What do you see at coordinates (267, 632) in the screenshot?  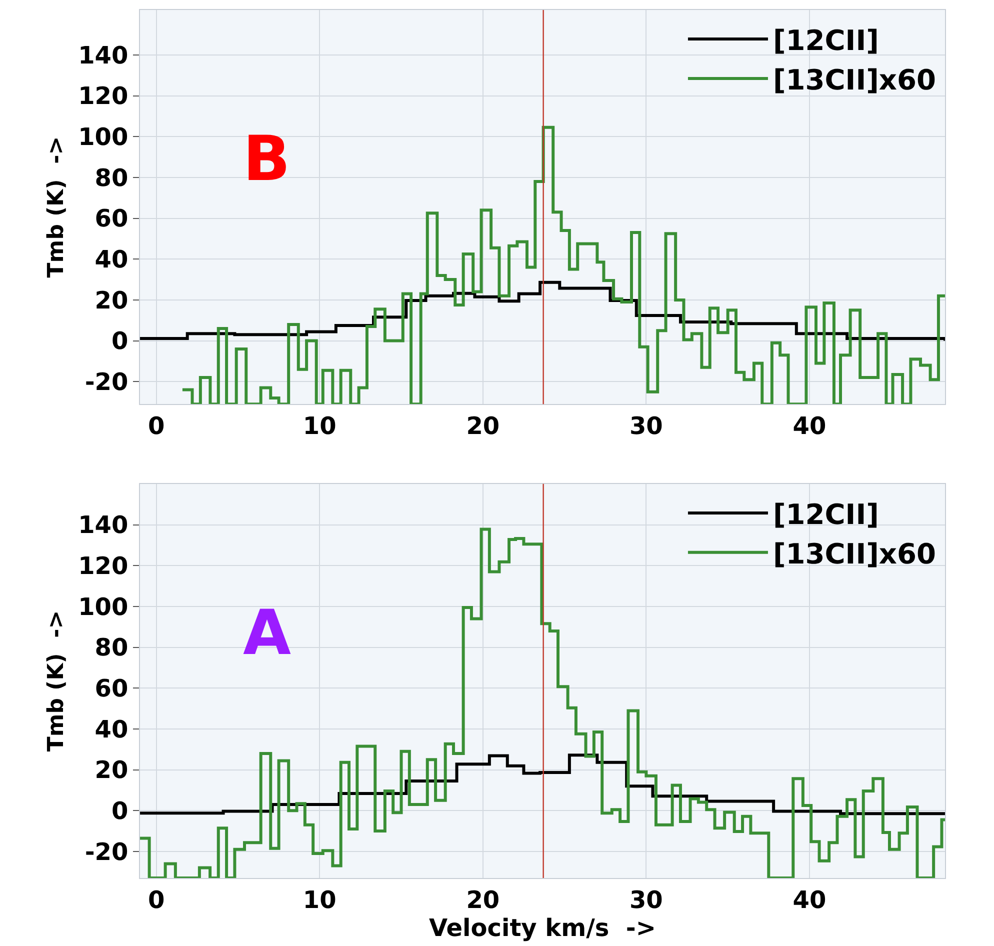 I see `annotation: A` at bounding box center [267, 632].